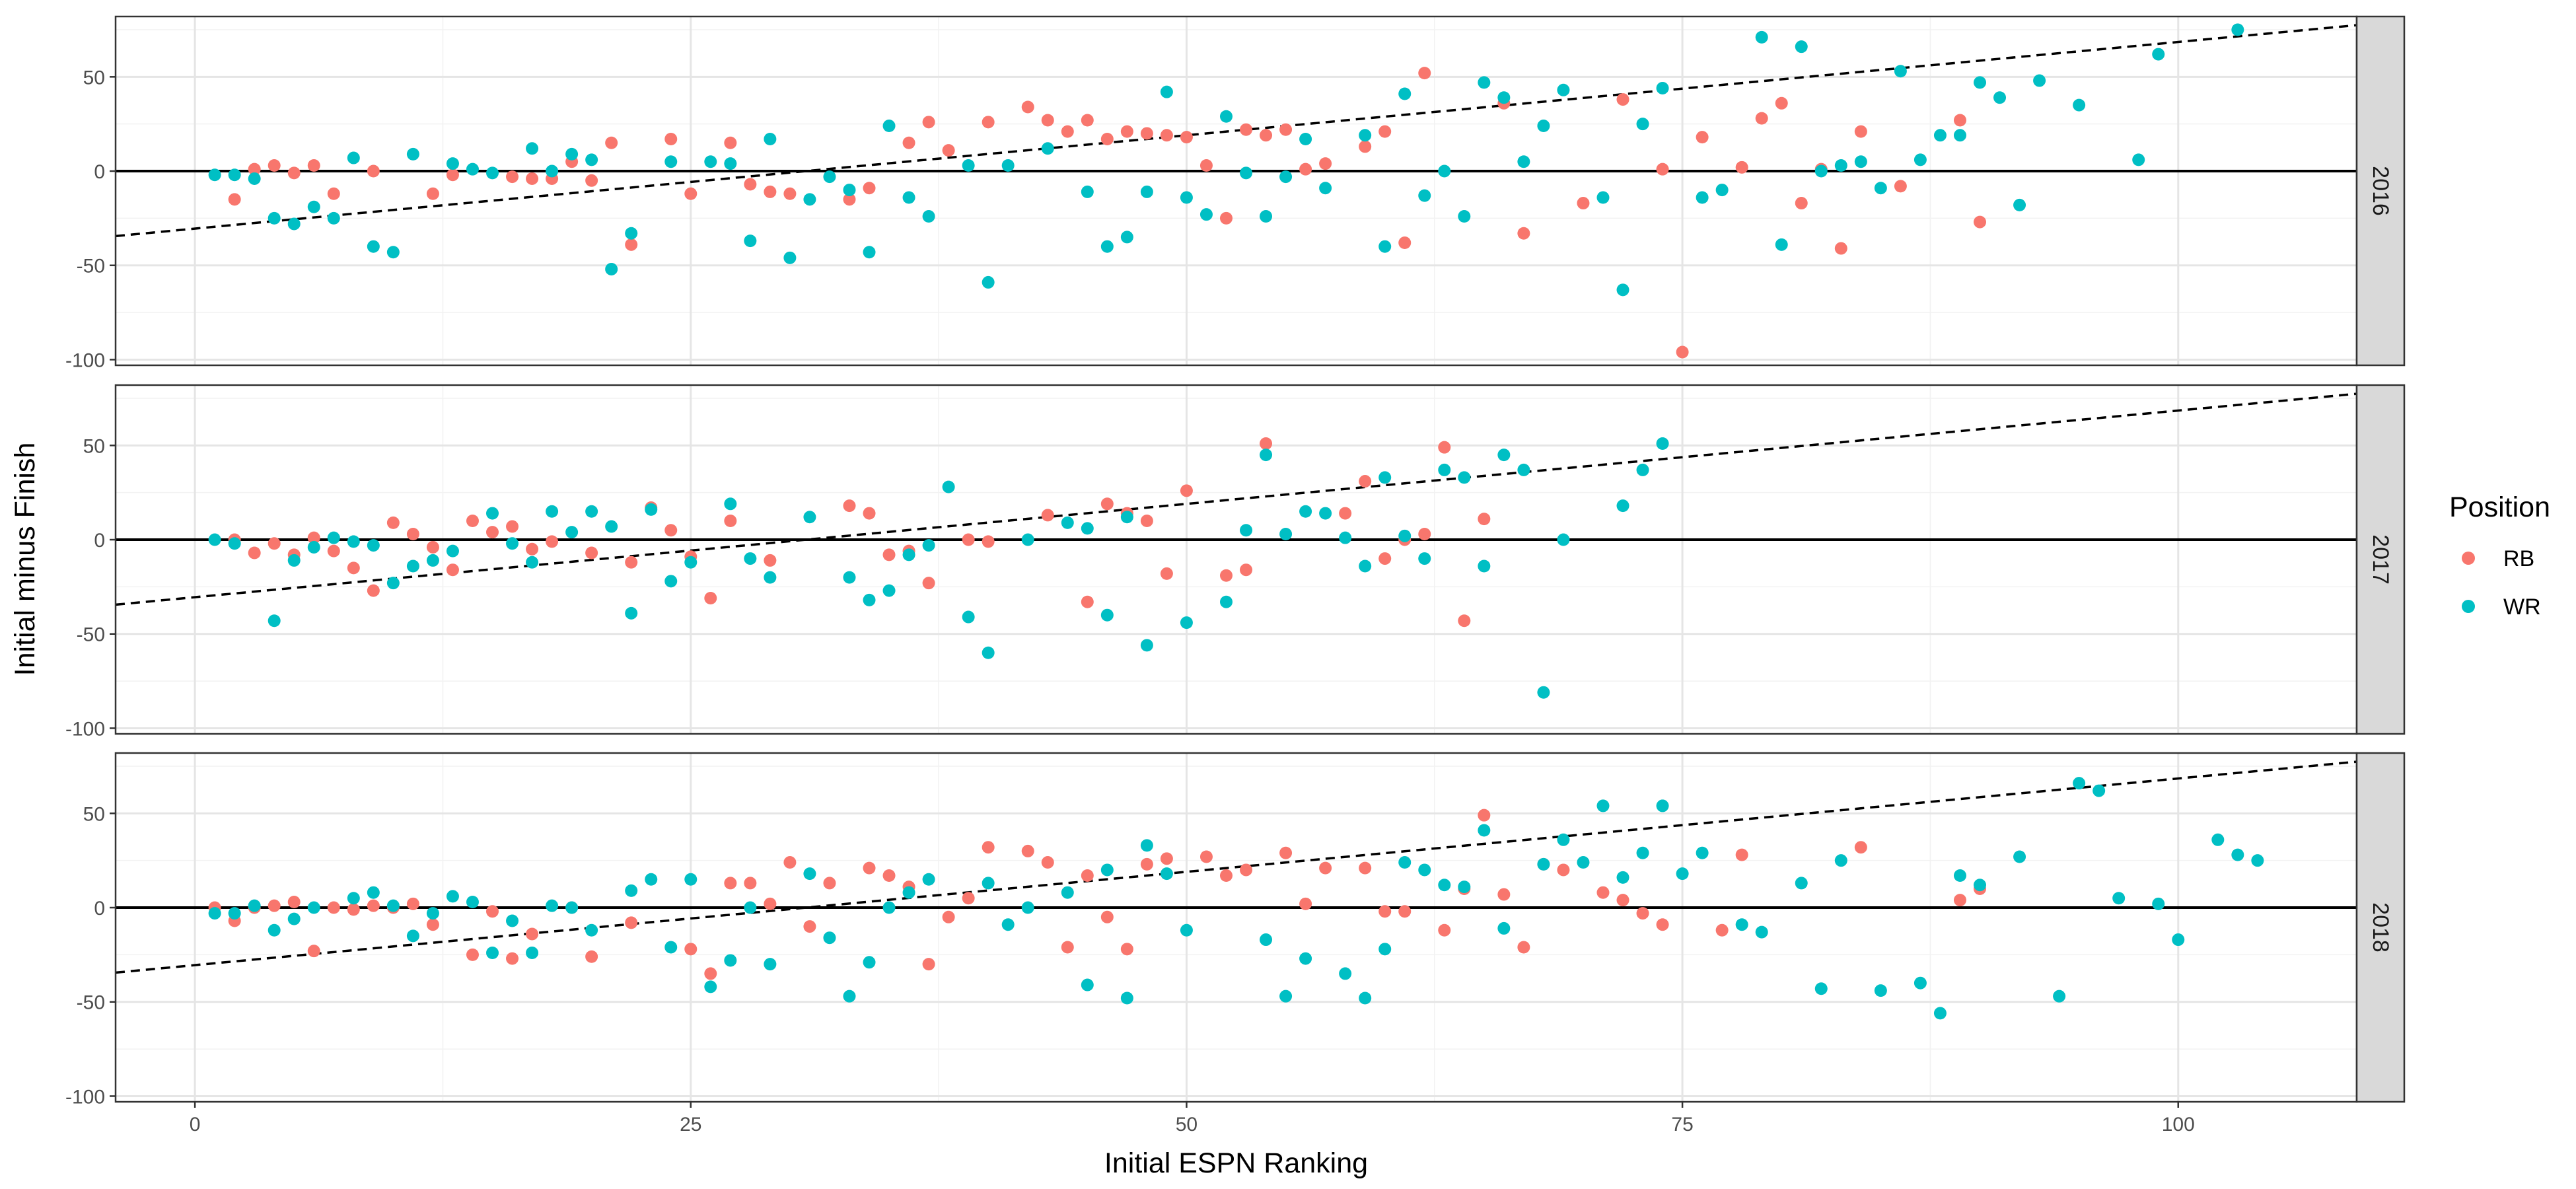  Describe the element at coordinates (94, 446) in the screenshot. I see `y-tick-label: 50` at that location.